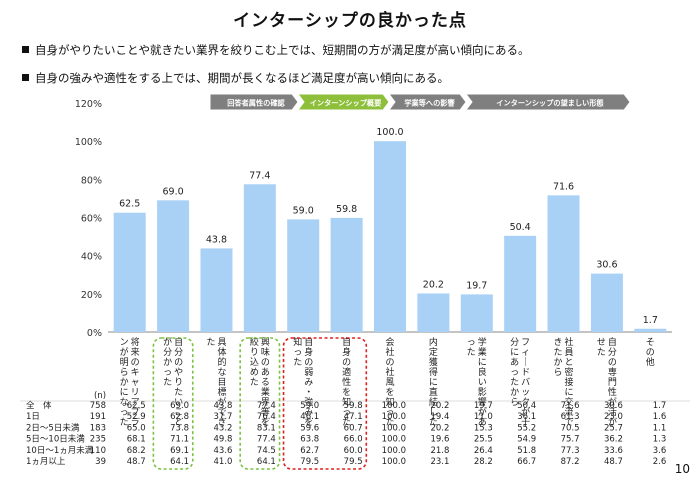 The image size is (700, 482). I want to click on table-cell: 21.8, so click(439, 451).